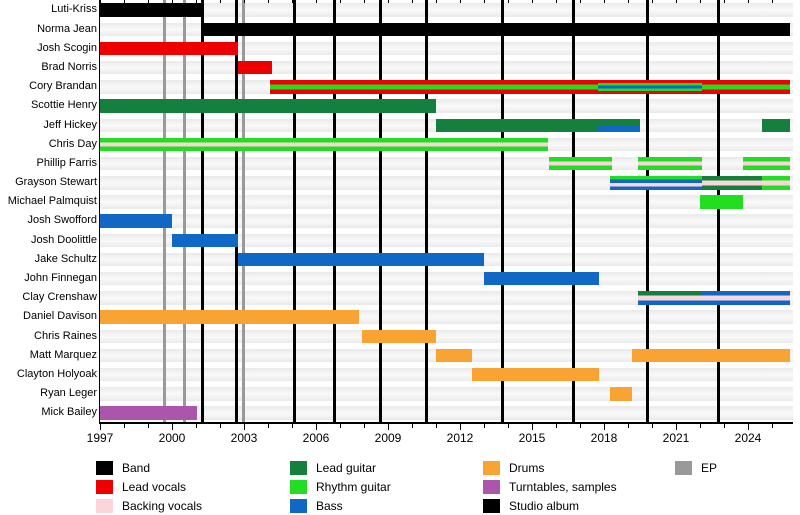  I want to click on member-label: Matt Marquez, so click(63, 354).